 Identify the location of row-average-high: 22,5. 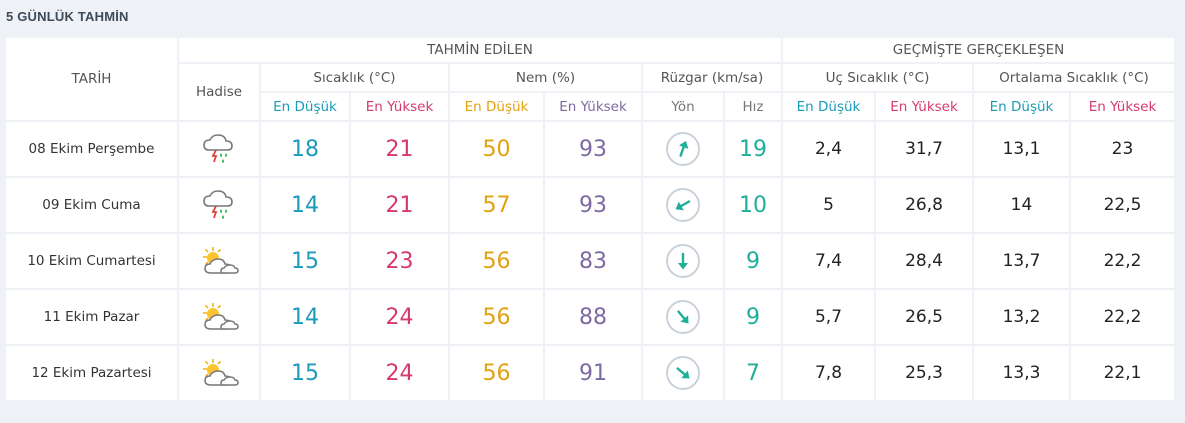
(1122, 205).